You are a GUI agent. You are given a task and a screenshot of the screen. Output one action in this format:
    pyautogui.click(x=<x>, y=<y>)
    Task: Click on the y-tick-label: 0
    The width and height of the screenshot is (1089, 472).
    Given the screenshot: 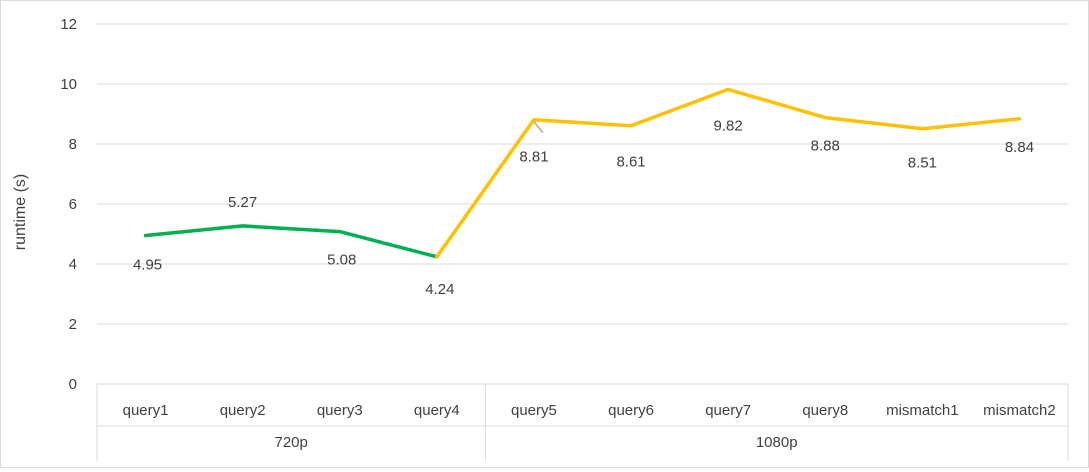 What is the action you would take?
    pyautogui.click(x=73, y=384)
    